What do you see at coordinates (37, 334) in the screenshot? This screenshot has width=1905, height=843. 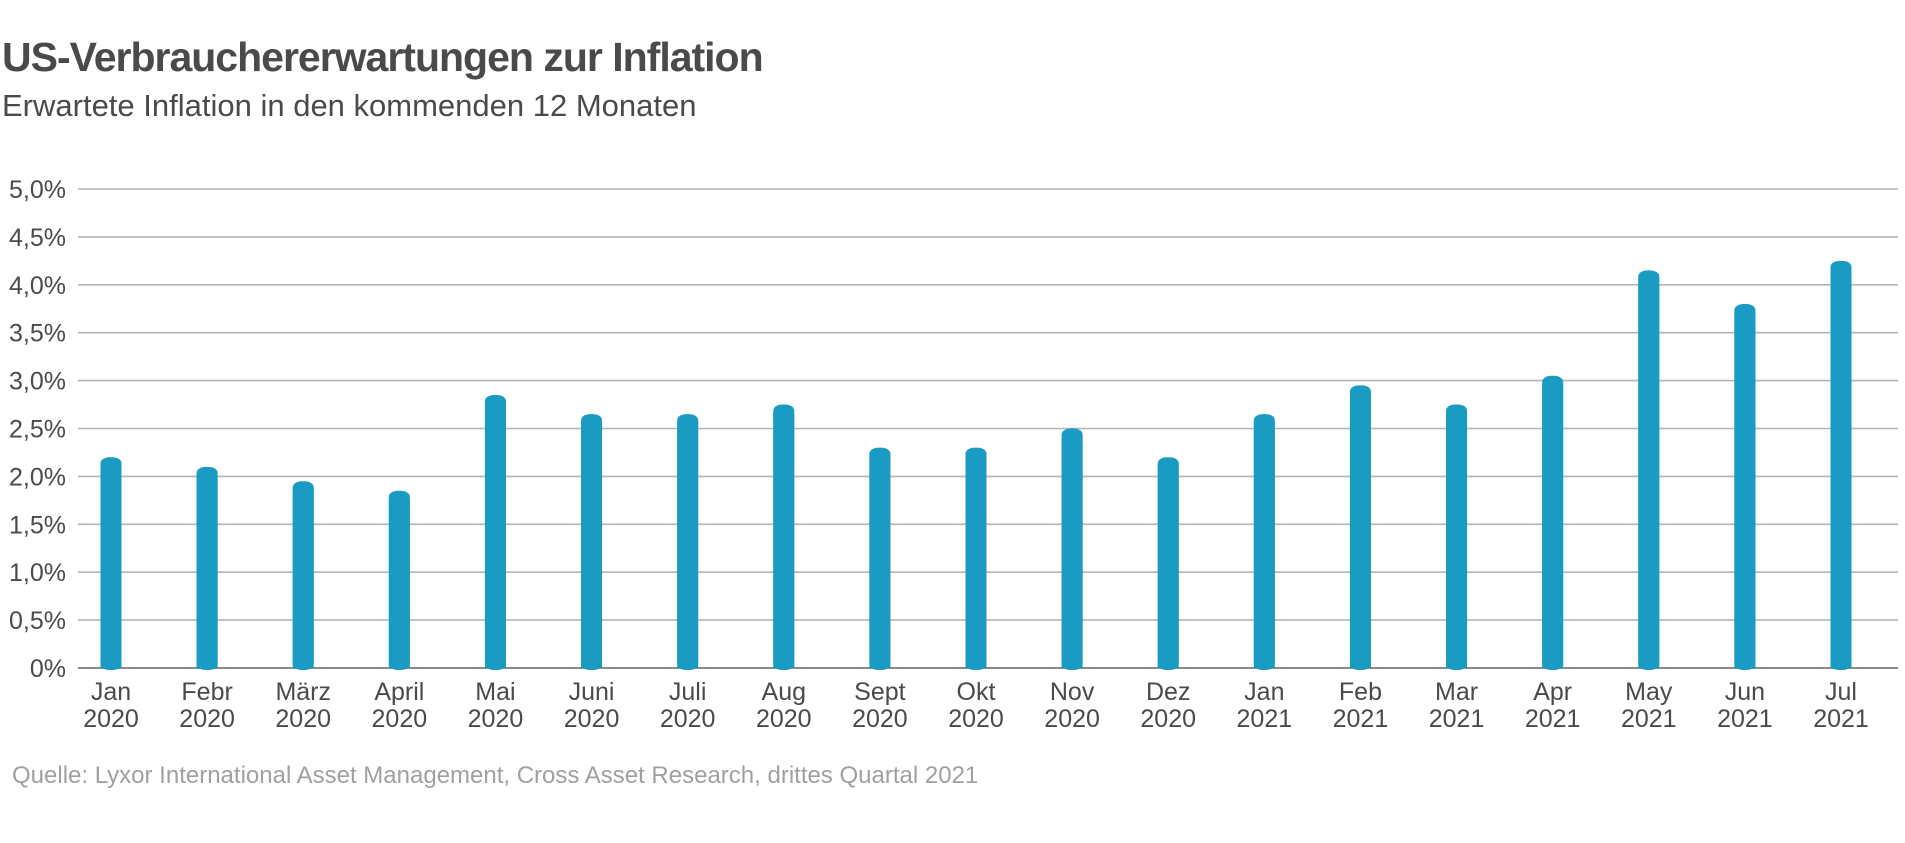 I see `y-tick-label: 3,5%` at bounding box center [37, 334].